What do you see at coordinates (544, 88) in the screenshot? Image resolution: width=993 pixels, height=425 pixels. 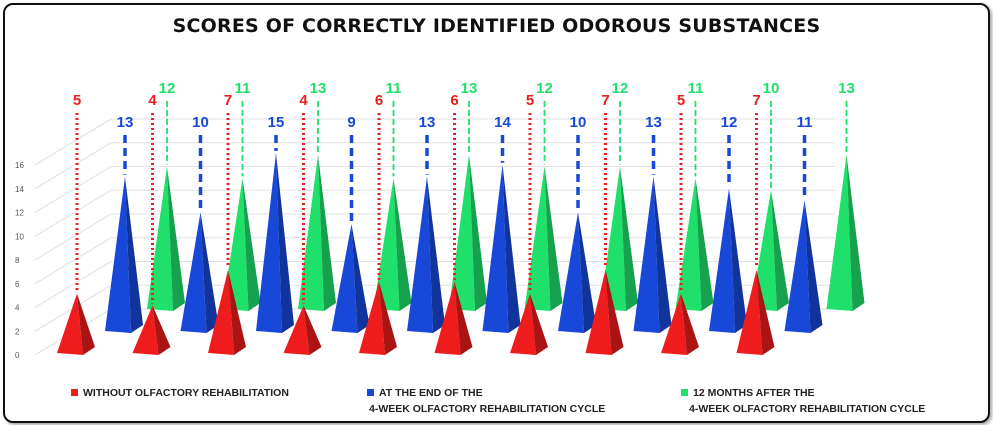 I see `data-label-2-5: 12` at bounding box center [544, 88].